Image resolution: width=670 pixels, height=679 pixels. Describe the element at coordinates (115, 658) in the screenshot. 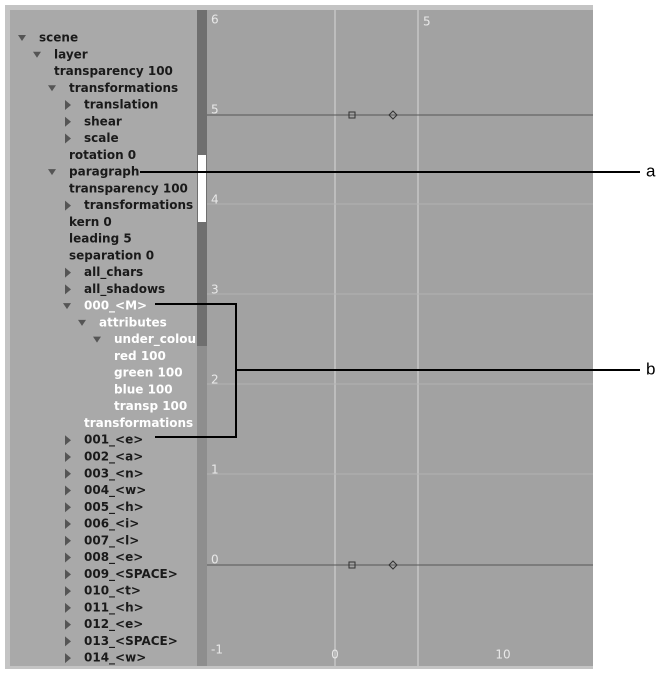

I see `tree-item: 014_<w>` at that location.